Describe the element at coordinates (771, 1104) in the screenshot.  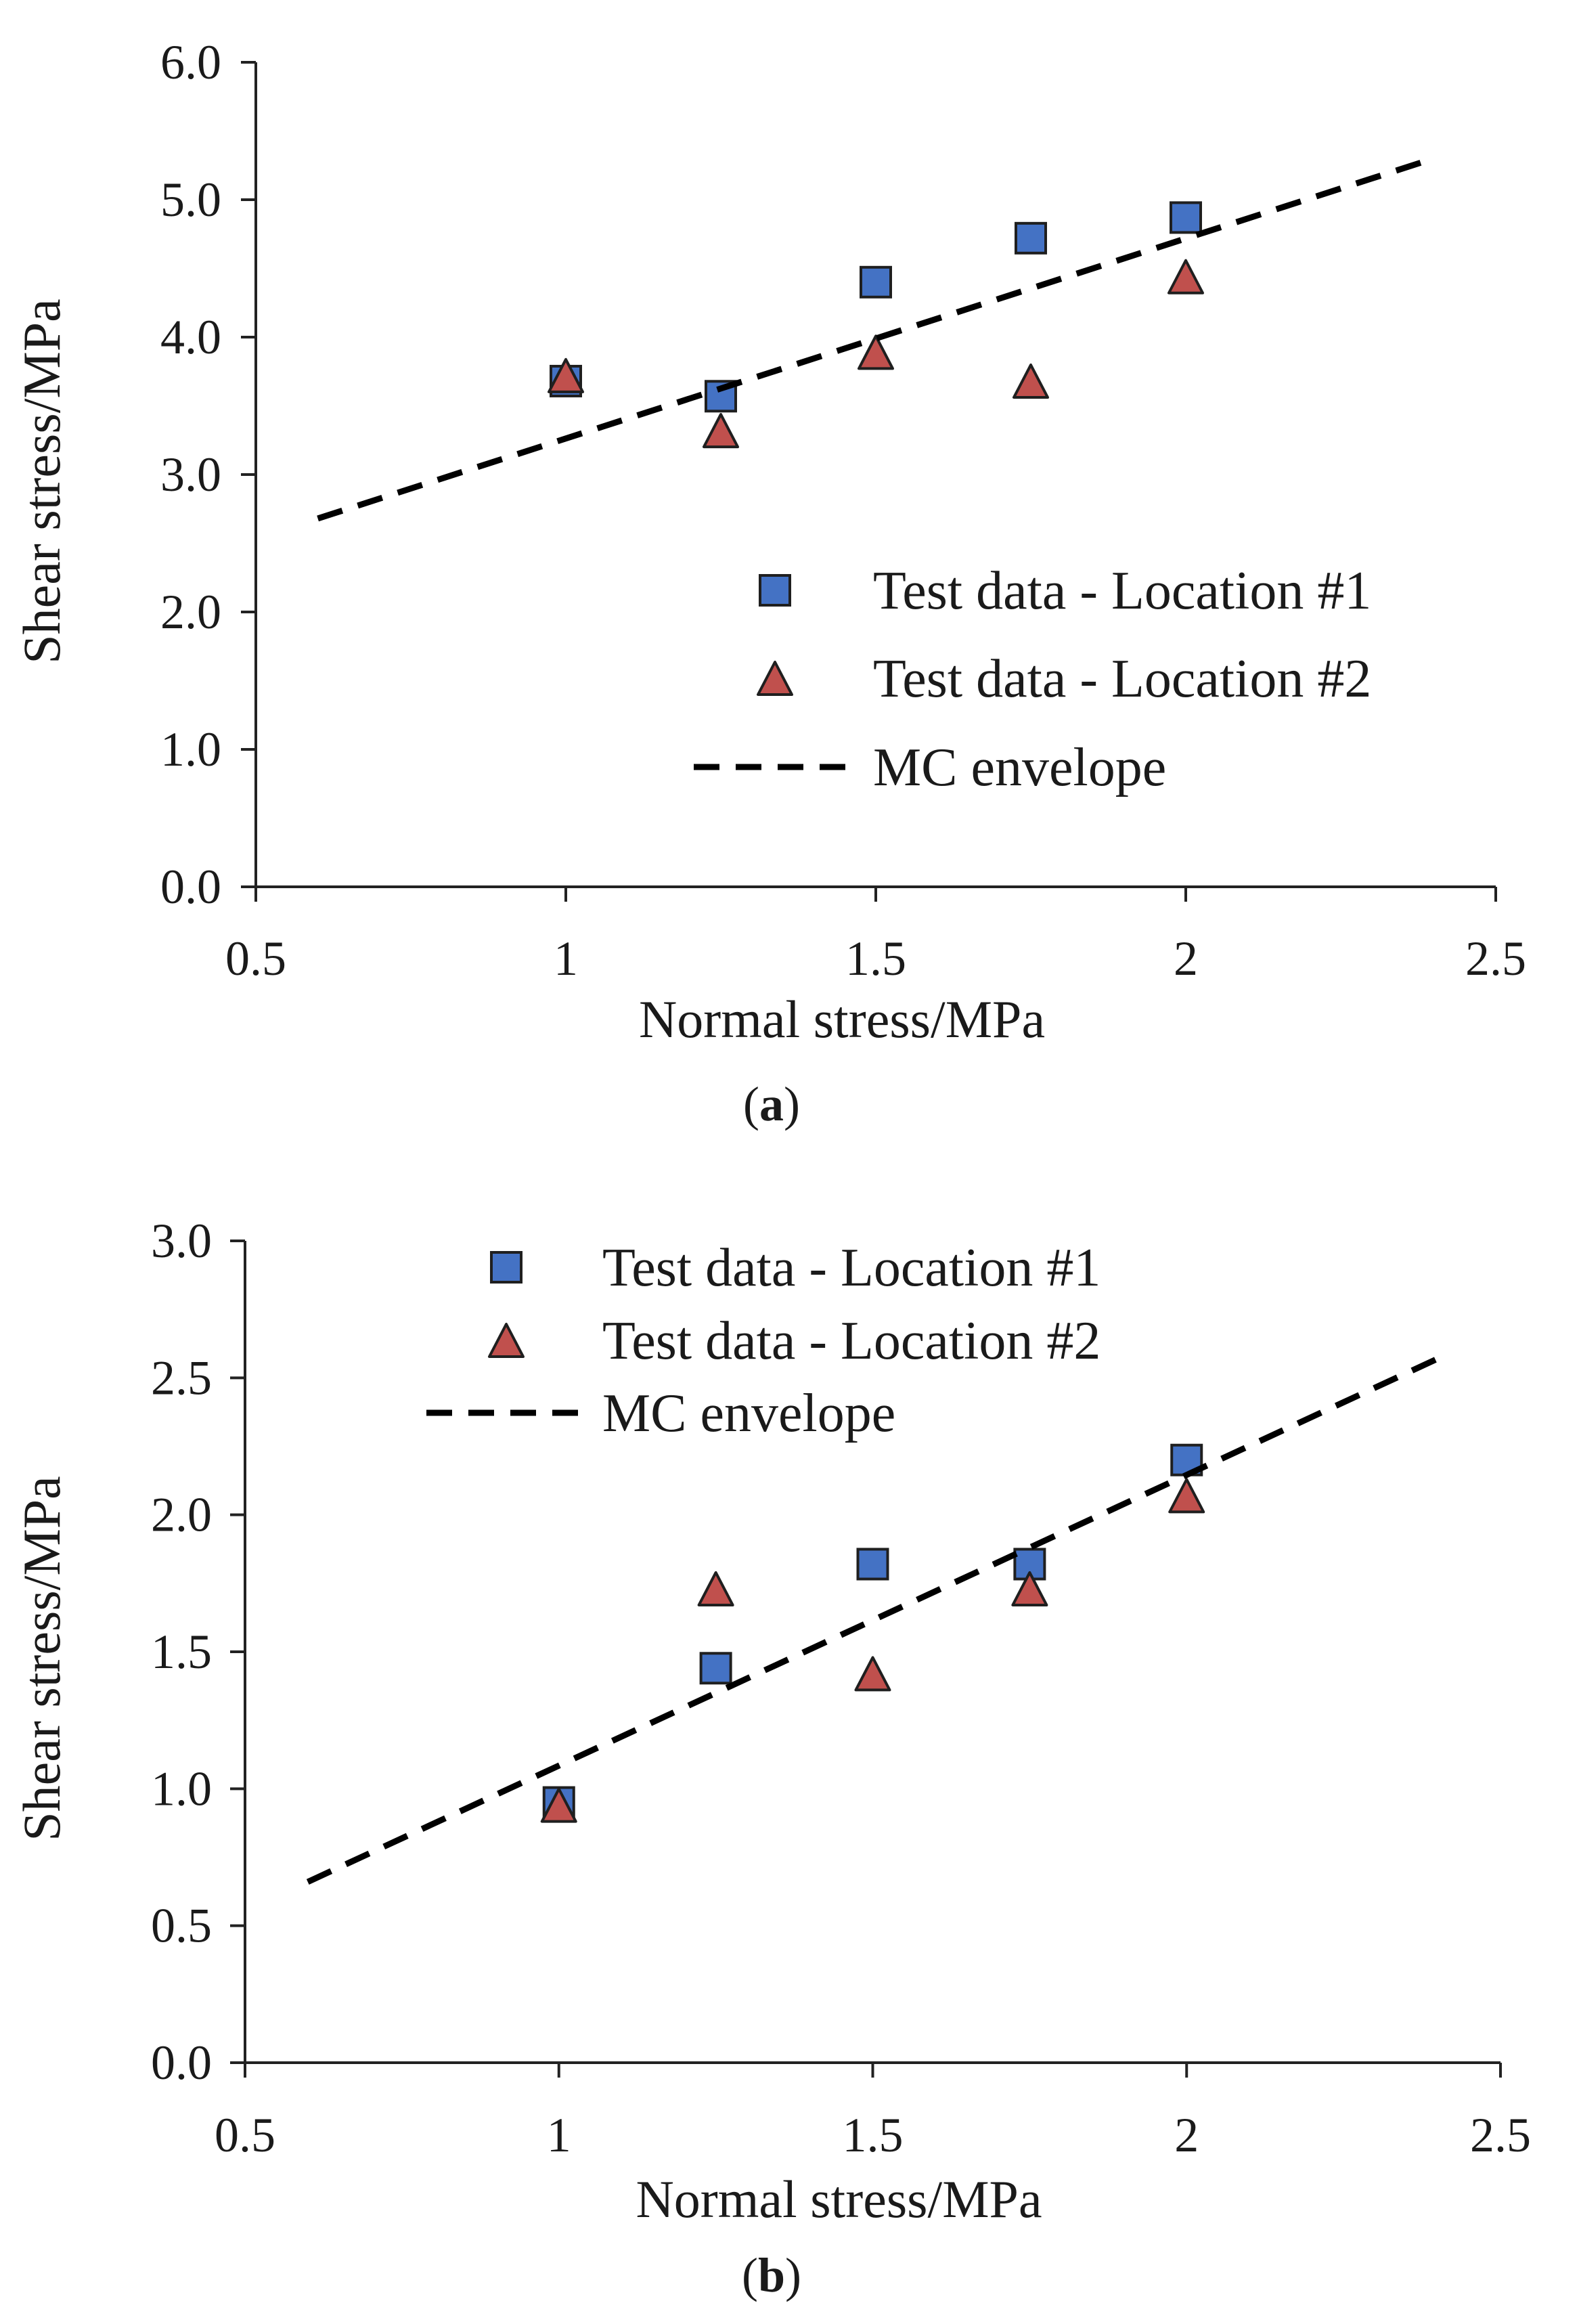
I see `panel-label: (a)` at that location.